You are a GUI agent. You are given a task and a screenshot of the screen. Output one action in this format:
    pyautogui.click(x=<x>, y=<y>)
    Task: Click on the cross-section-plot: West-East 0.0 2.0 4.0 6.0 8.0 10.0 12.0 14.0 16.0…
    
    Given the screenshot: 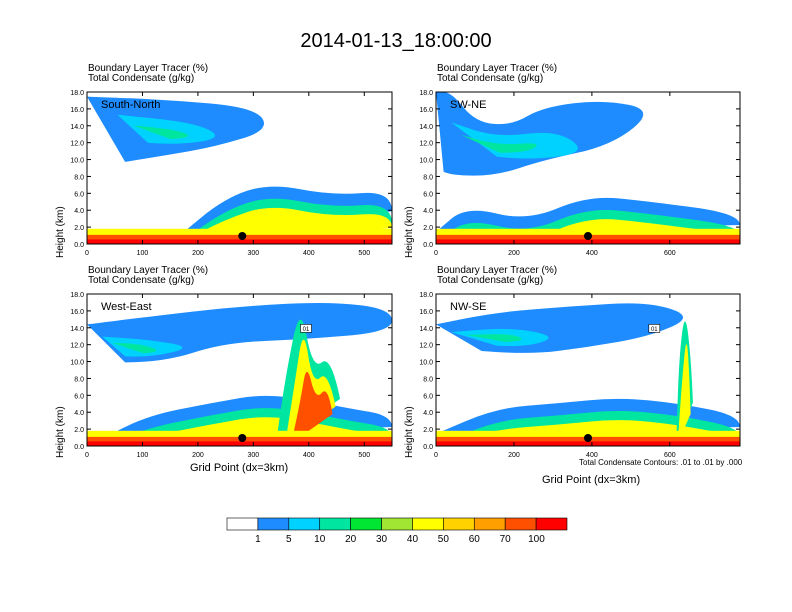 What is the action you would take?
    pyautogui.click(x=231, y=375)
    